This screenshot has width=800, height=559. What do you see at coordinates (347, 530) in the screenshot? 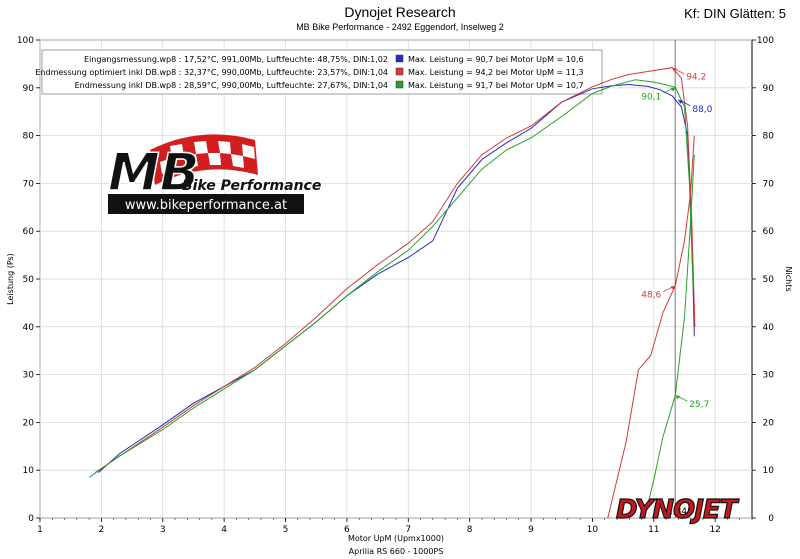
I see `x-tick-label: 6` at bounding box center [347, 530].